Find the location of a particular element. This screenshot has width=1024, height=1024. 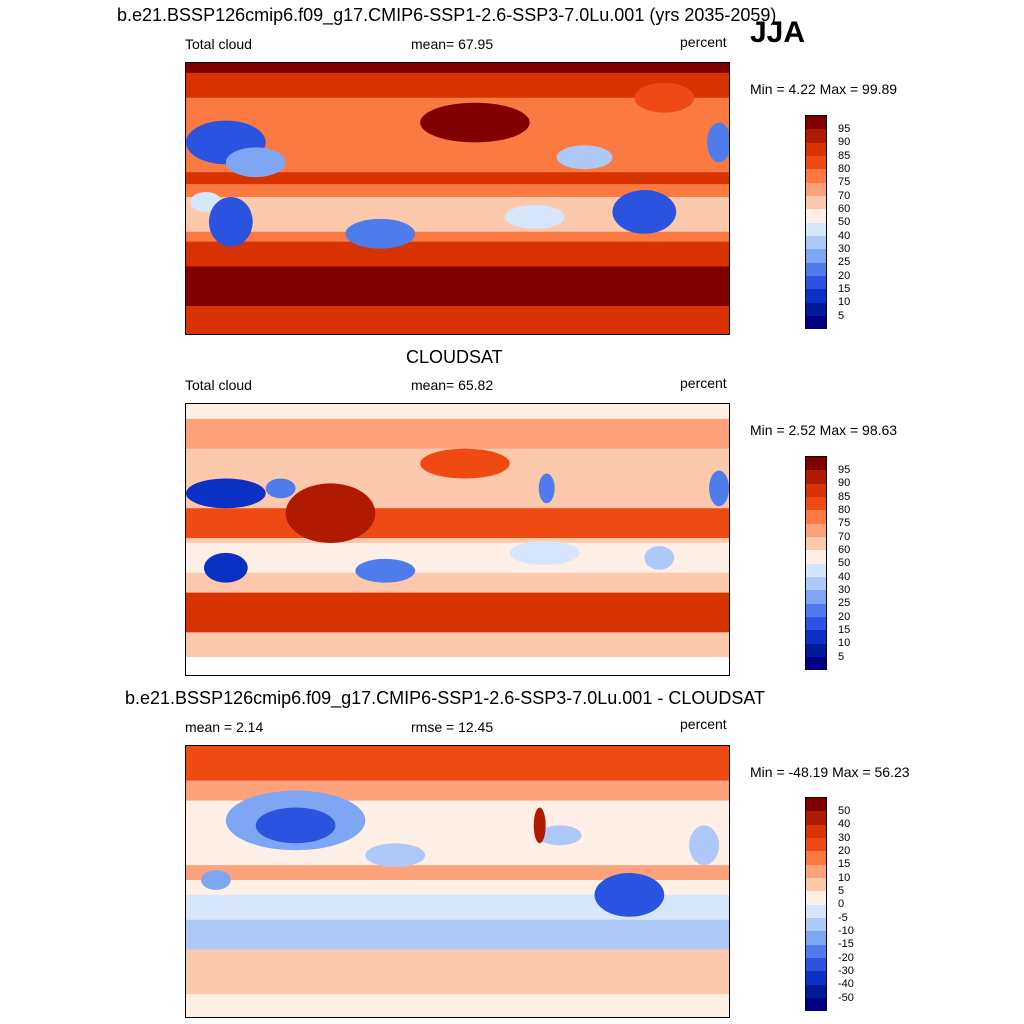

panel-3-minmax: Min = -48.19 Max = 56.23 is located at coordinates (830, 772).